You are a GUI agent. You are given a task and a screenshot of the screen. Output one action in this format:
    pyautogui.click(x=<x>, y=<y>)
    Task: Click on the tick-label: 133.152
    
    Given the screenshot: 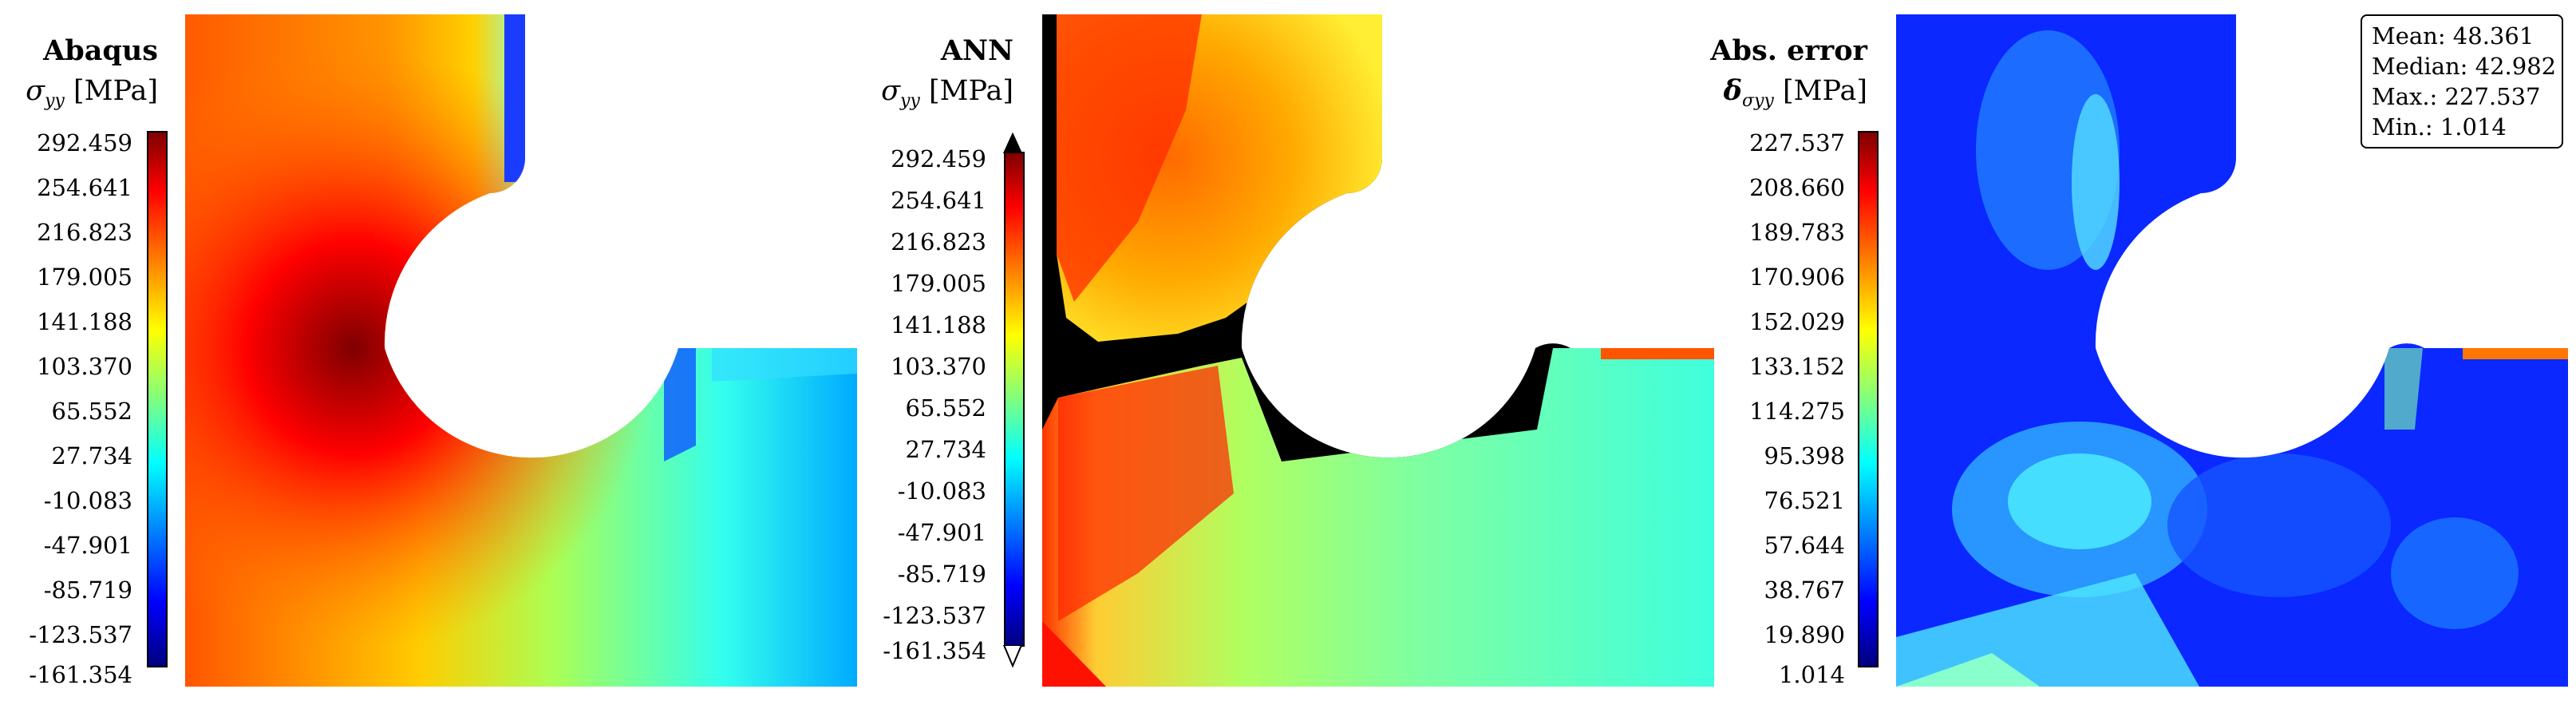 What is the action you would take?
    pyautogui.click(x=1797, y=366)
    